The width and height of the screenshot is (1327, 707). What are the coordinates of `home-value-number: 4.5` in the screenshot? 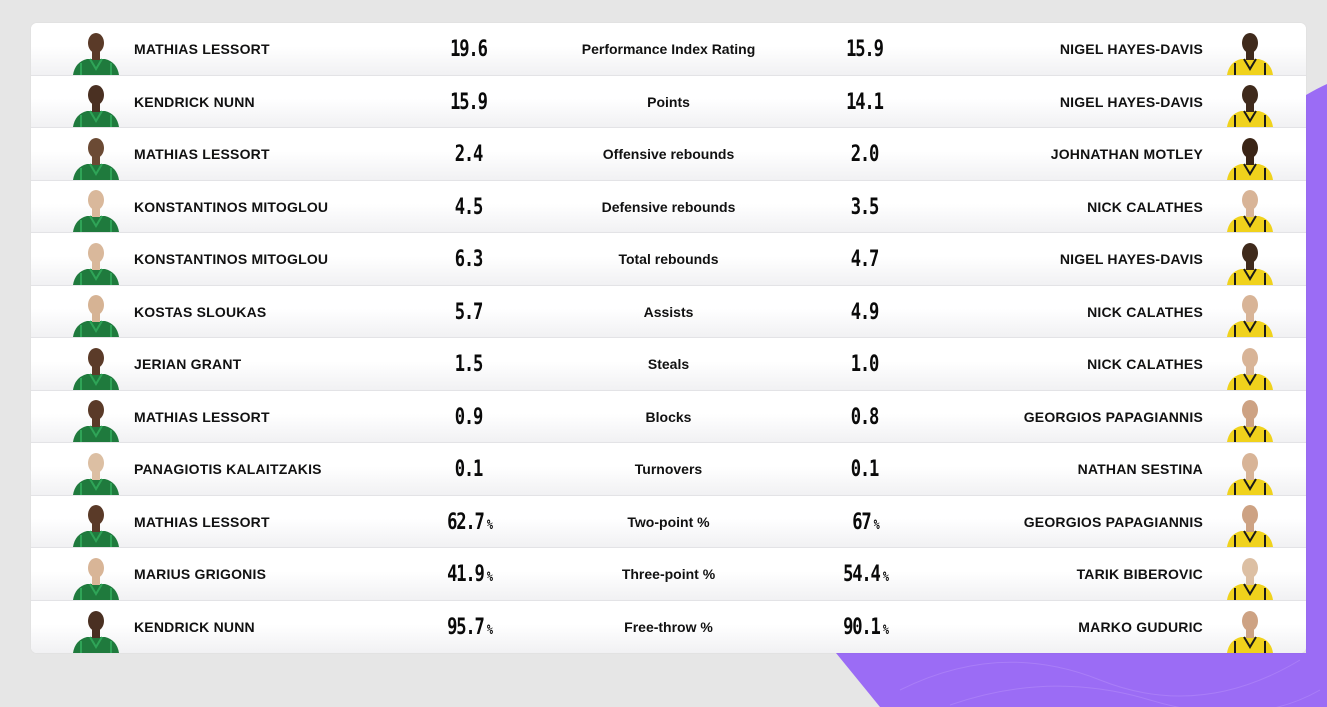 It's located at (469, 207).